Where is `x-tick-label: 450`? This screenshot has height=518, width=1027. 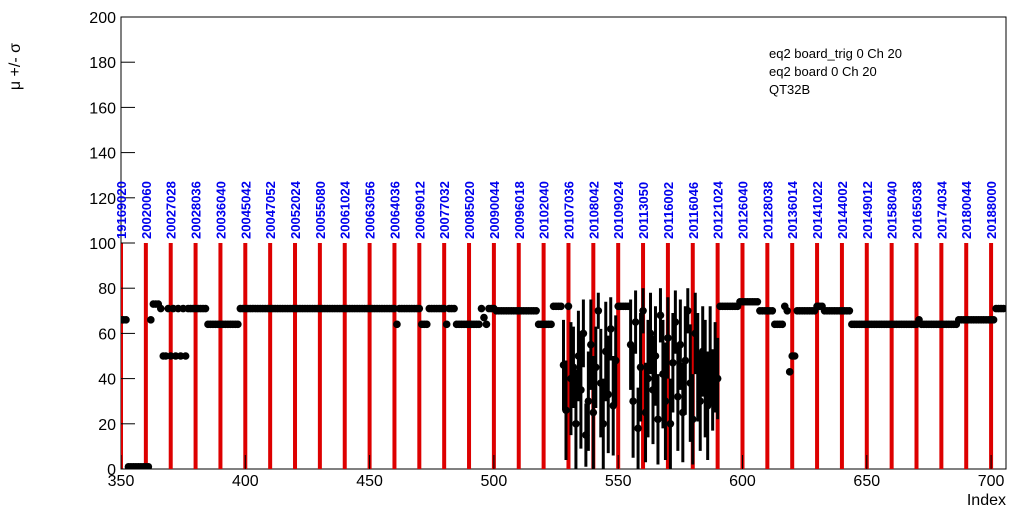 x-tick-label: 450 is located at coordinates (369, 481).